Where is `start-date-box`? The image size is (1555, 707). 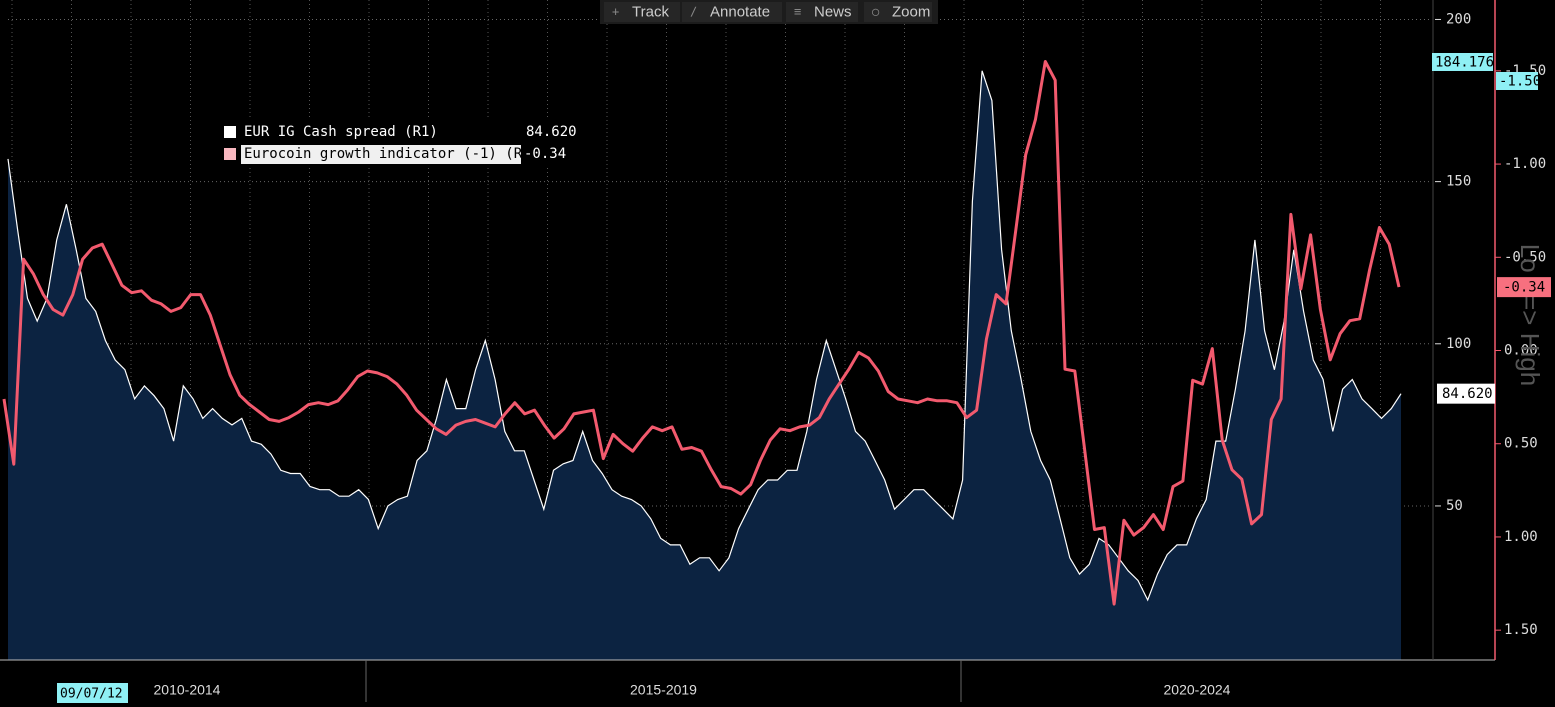
start-date-box is located at coordinates (92, 693).